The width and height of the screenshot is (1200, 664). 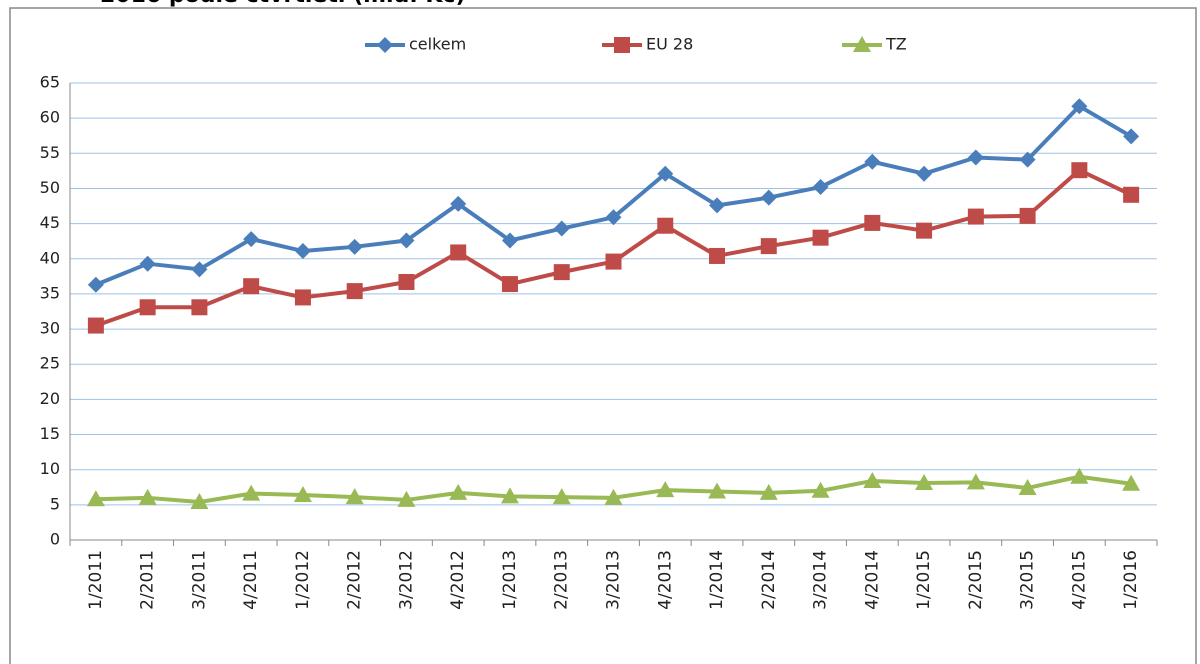 What do you see at coordinates (50, 187) in the screenshot?
I see `y-tick-label: 50` at bounding box center [50, 187].